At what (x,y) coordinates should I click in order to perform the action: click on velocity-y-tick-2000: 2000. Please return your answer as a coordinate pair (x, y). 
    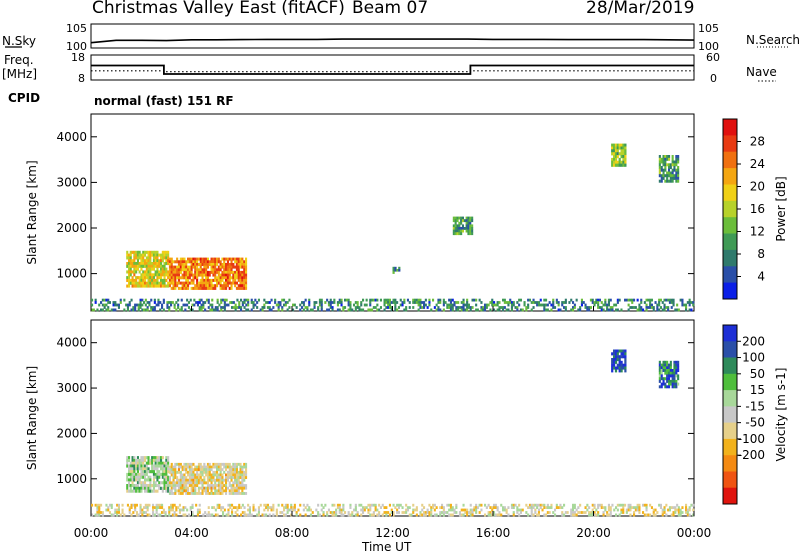
    Looking at the image, I should click on (71, 433).